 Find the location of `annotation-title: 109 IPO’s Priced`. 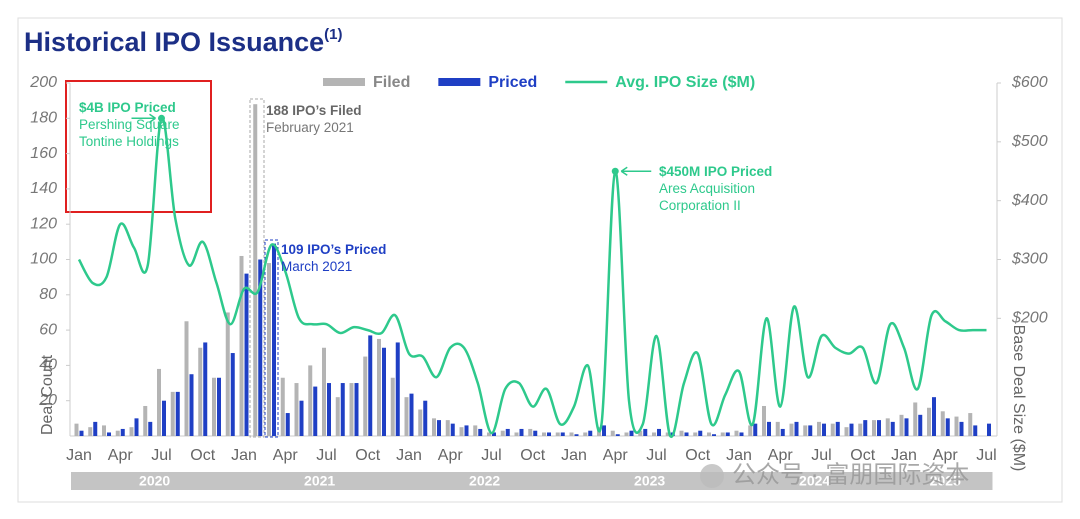

annotation-title: 109 IPO’s Priced is located at coordinates (334, 249).